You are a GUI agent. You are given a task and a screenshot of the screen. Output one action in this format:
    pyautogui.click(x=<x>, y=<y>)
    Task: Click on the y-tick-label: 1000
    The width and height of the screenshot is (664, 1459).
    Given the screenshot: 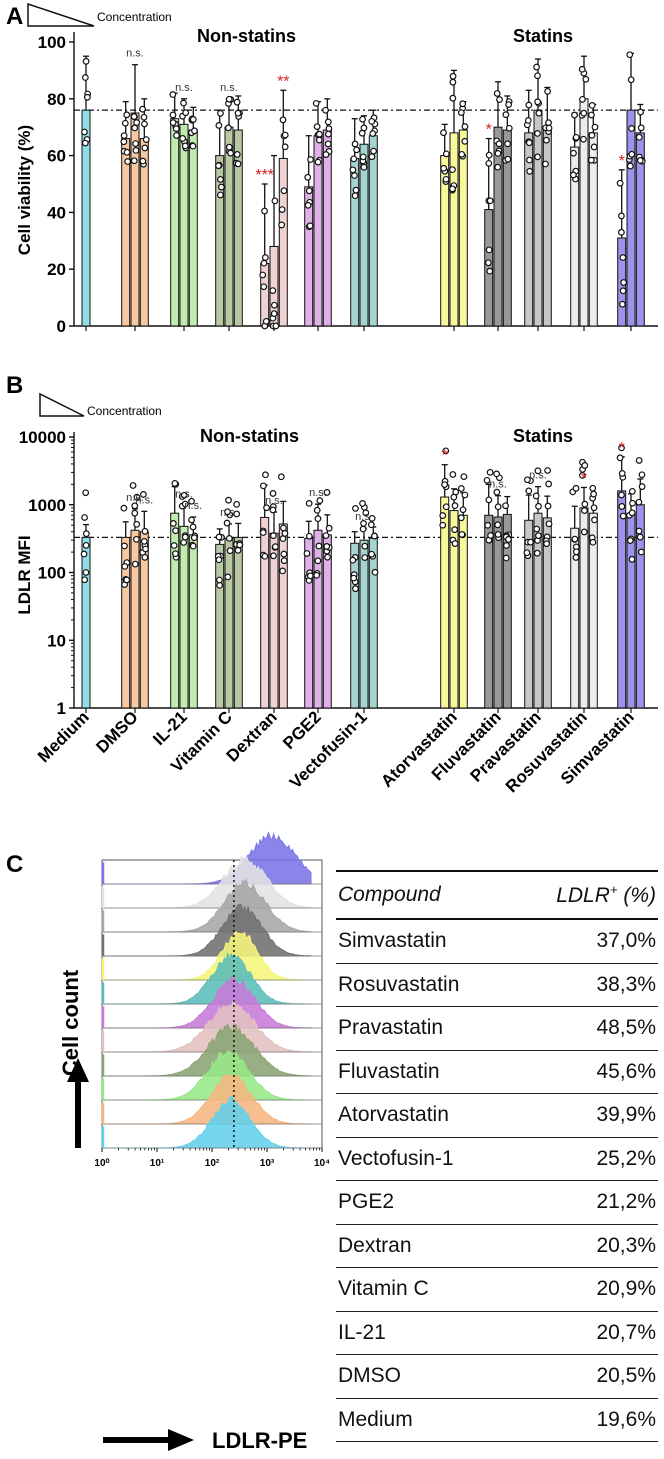 What is the action you would take?
    pyautogui.click(x=47, y=505)
    